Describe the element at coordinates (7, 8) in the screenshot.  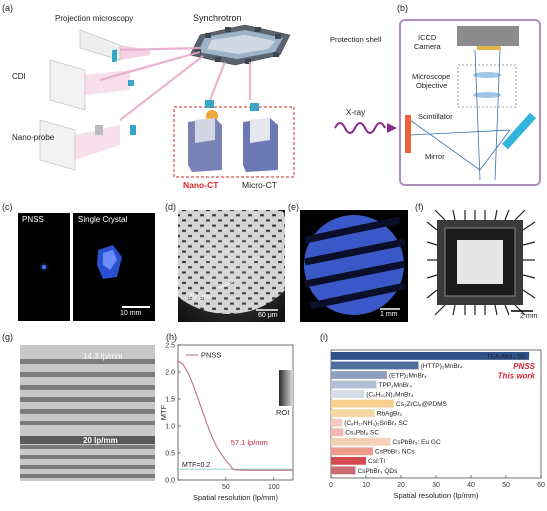
I see `panel-a-label: (a)` at that location.